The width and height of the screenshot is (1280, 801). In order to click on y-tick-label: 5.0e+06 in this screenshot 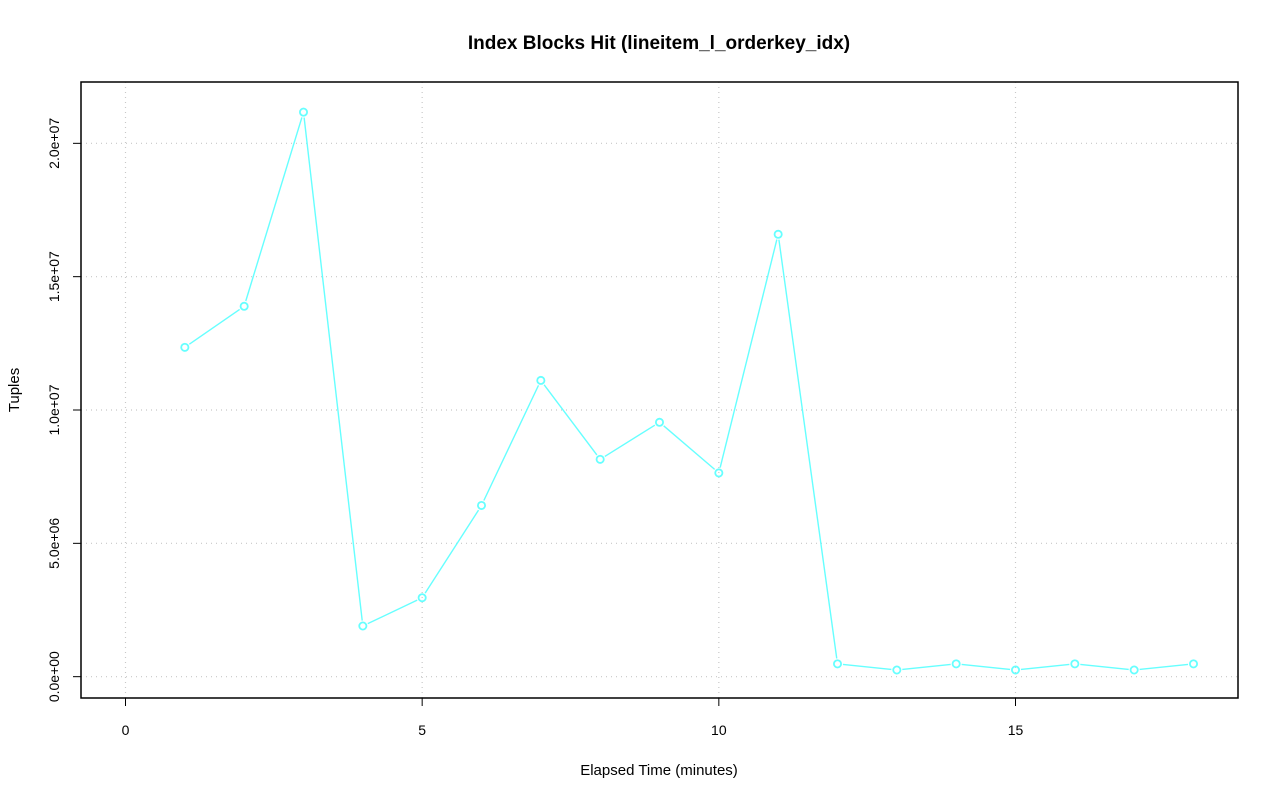, I will do `click(54, 543)`.